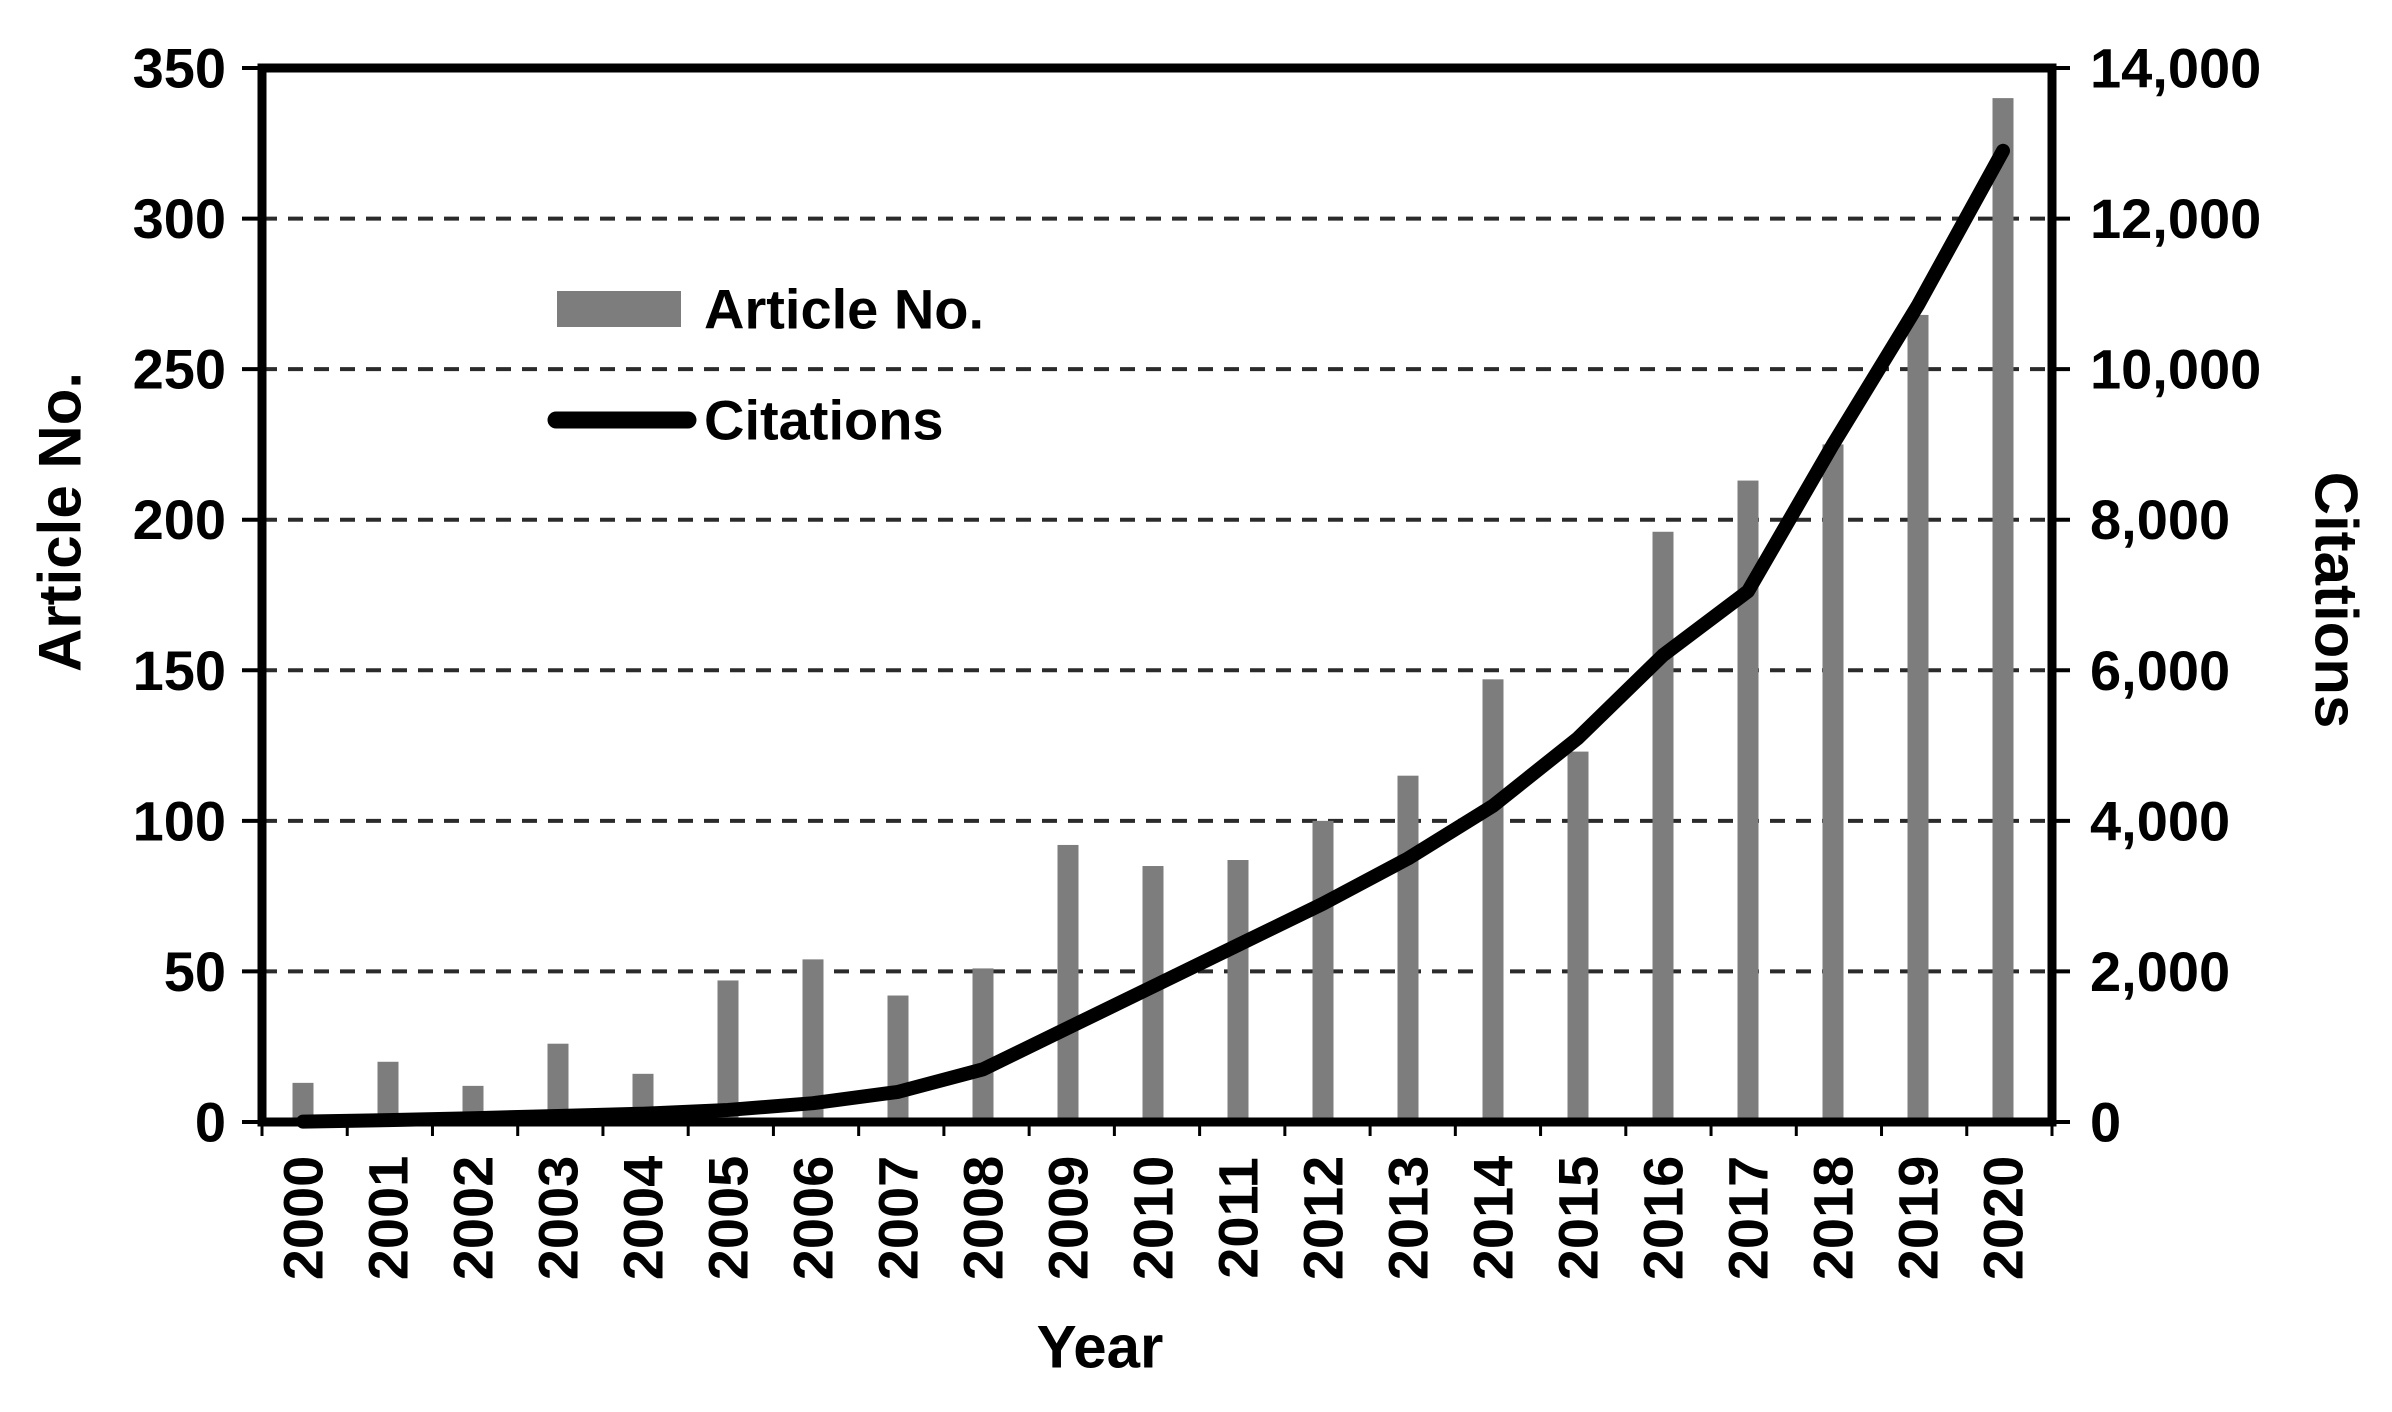 The image size is (2392, 1412). I want to click on x-label-2001: 2001, so click(388, 1218).